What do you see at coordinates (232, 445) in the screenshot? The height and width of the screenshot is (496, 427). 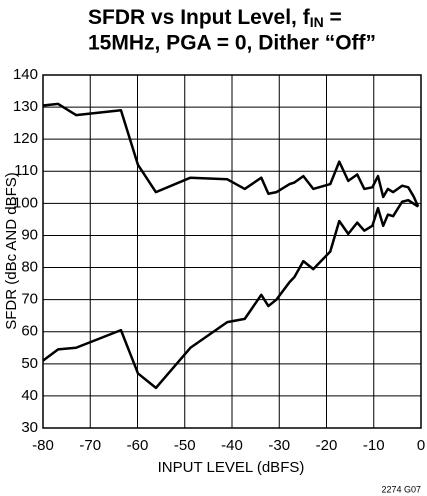 I see `x-tick-label: -40` at bounding box center [232, 445].